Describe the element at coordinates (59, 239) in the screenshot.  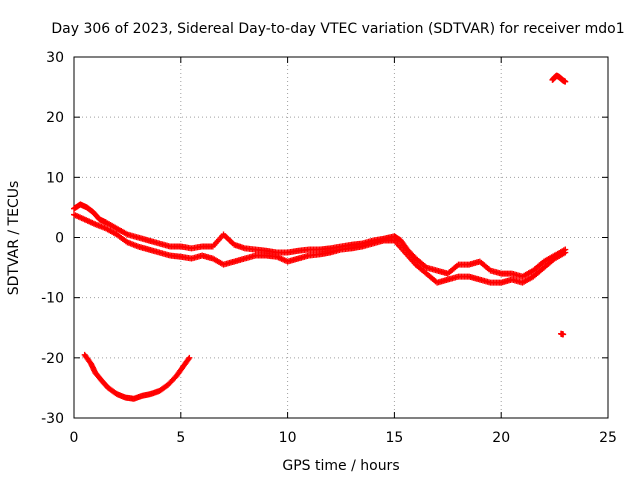
I see `y-tick-label: 0` at that location.